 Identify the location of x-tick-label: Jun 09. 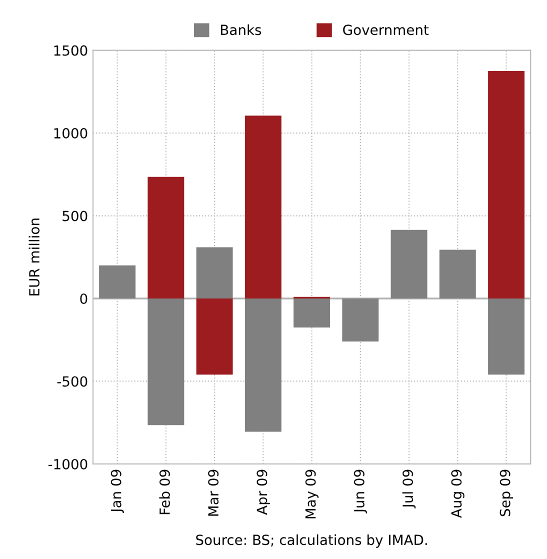
(361, 492).